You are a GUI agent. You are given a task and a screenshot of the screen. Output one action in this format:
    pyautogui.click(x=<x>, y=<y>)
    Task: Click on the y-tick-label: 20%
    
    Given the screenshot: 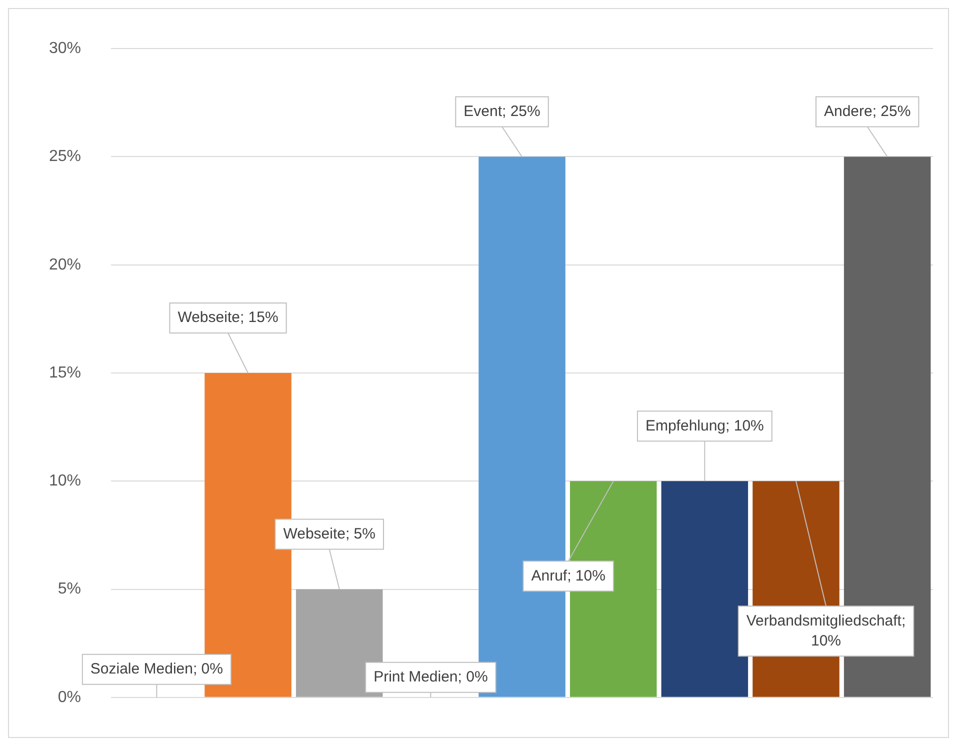 What is the action you would take?
    pyautogui.click(x=65, y=265)
    